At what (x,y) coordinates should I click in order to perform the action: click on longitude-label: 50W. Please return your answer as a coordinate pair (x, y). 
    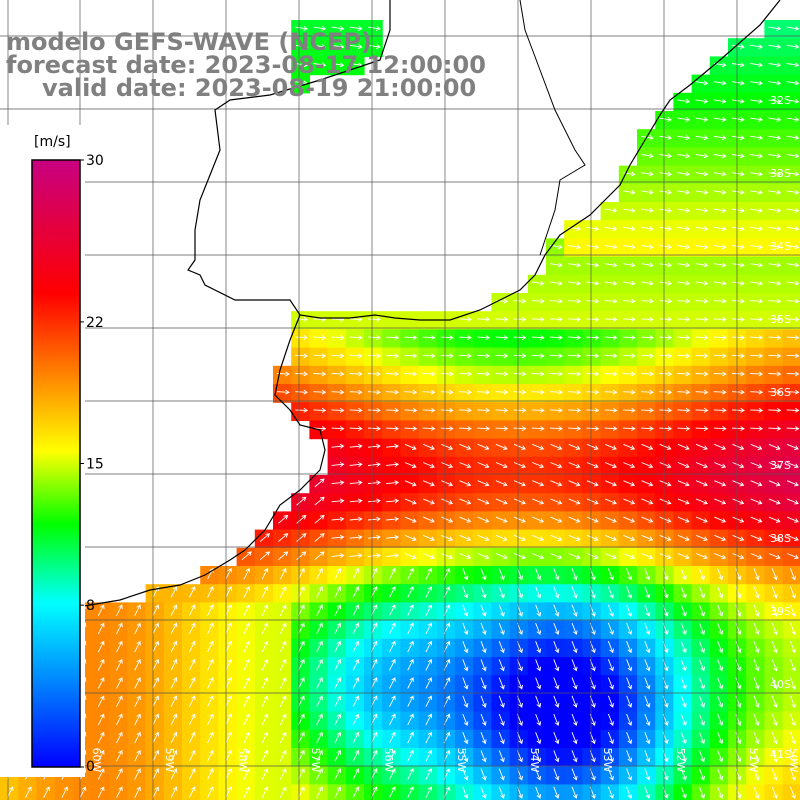
    Looking at the image, I should click on (793, 760).